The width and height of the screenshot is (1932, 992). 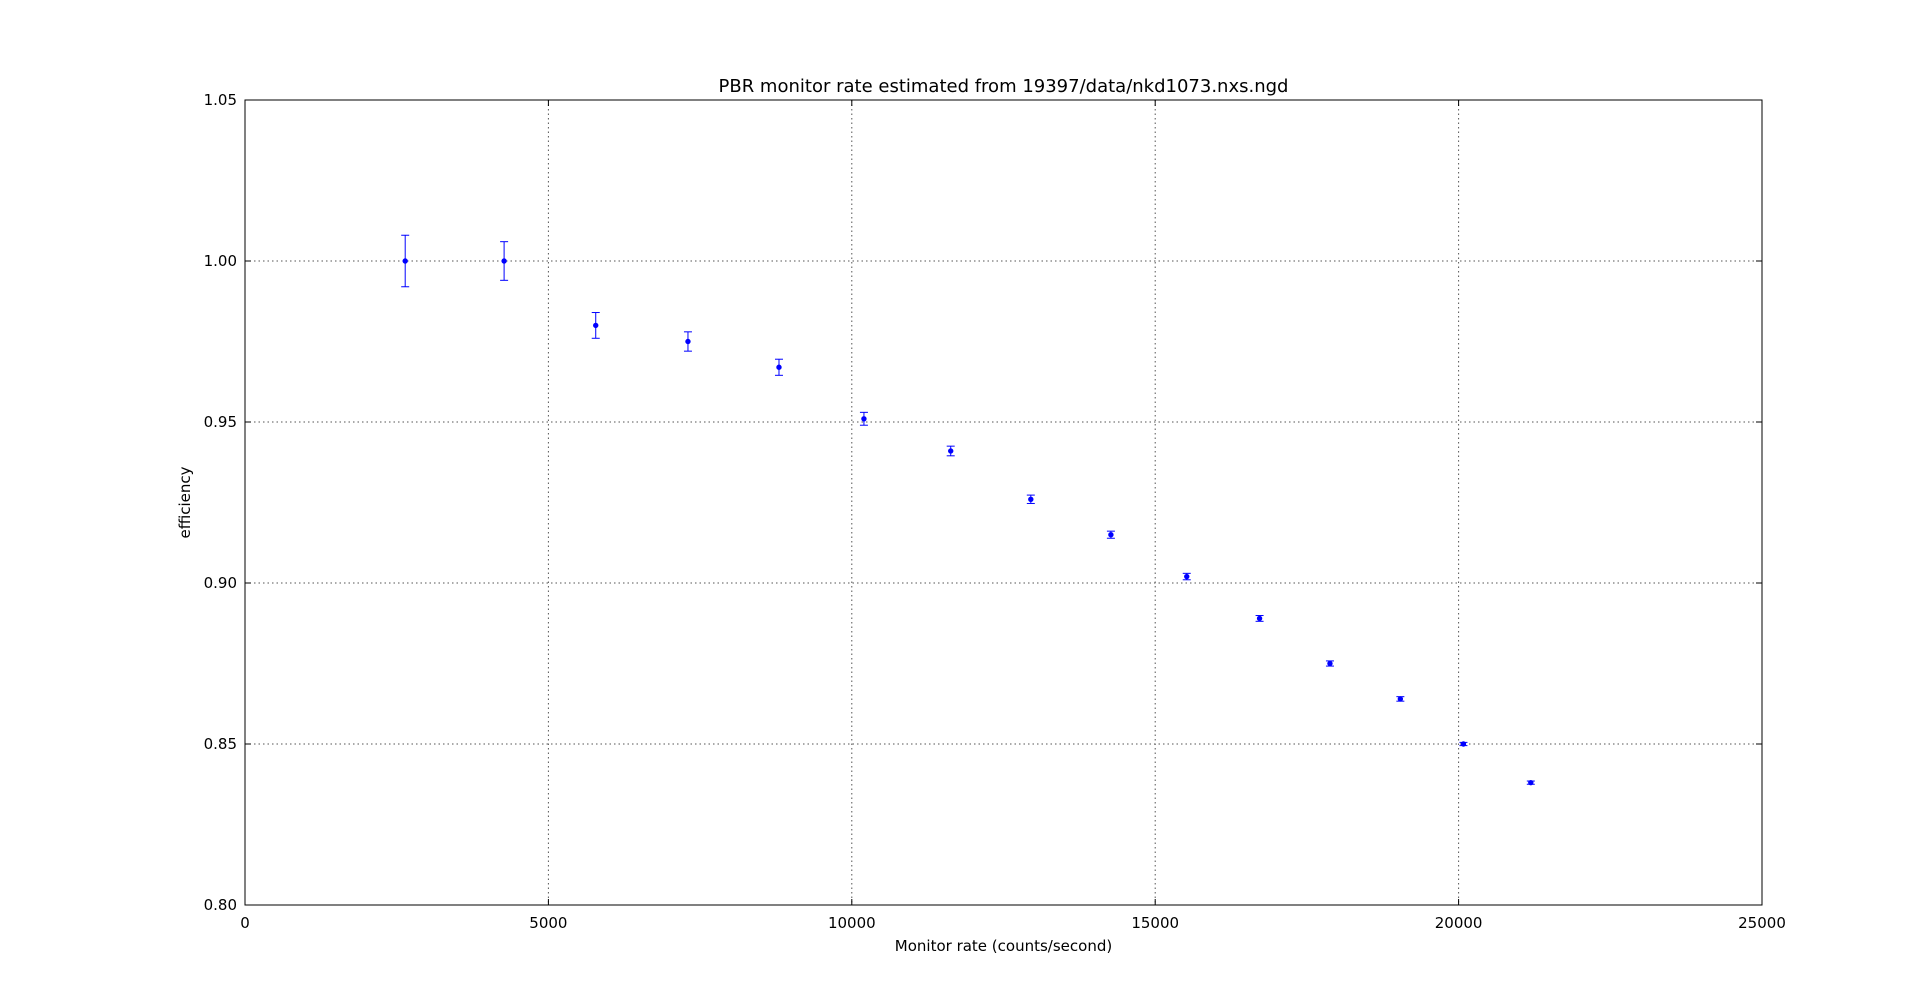 I want to click on y-axis-label: efficiency, so click(x=185, y=502).